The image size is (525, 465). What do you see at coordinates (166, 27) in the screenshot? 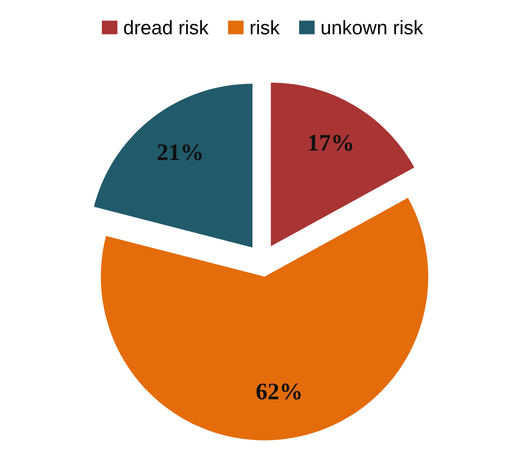
I see `legend-label: dread risk` at bounding box center [166, 27].